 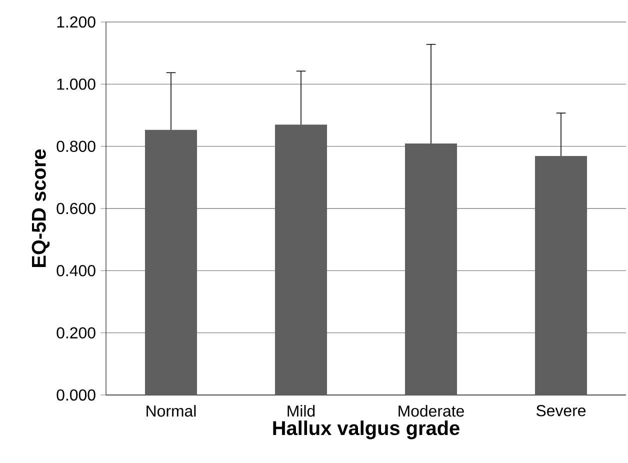 What do you see at coordinates (76, 332) in the screenshot?
I see `y-tick-label: 0.200` at bounding box center [76, 332].